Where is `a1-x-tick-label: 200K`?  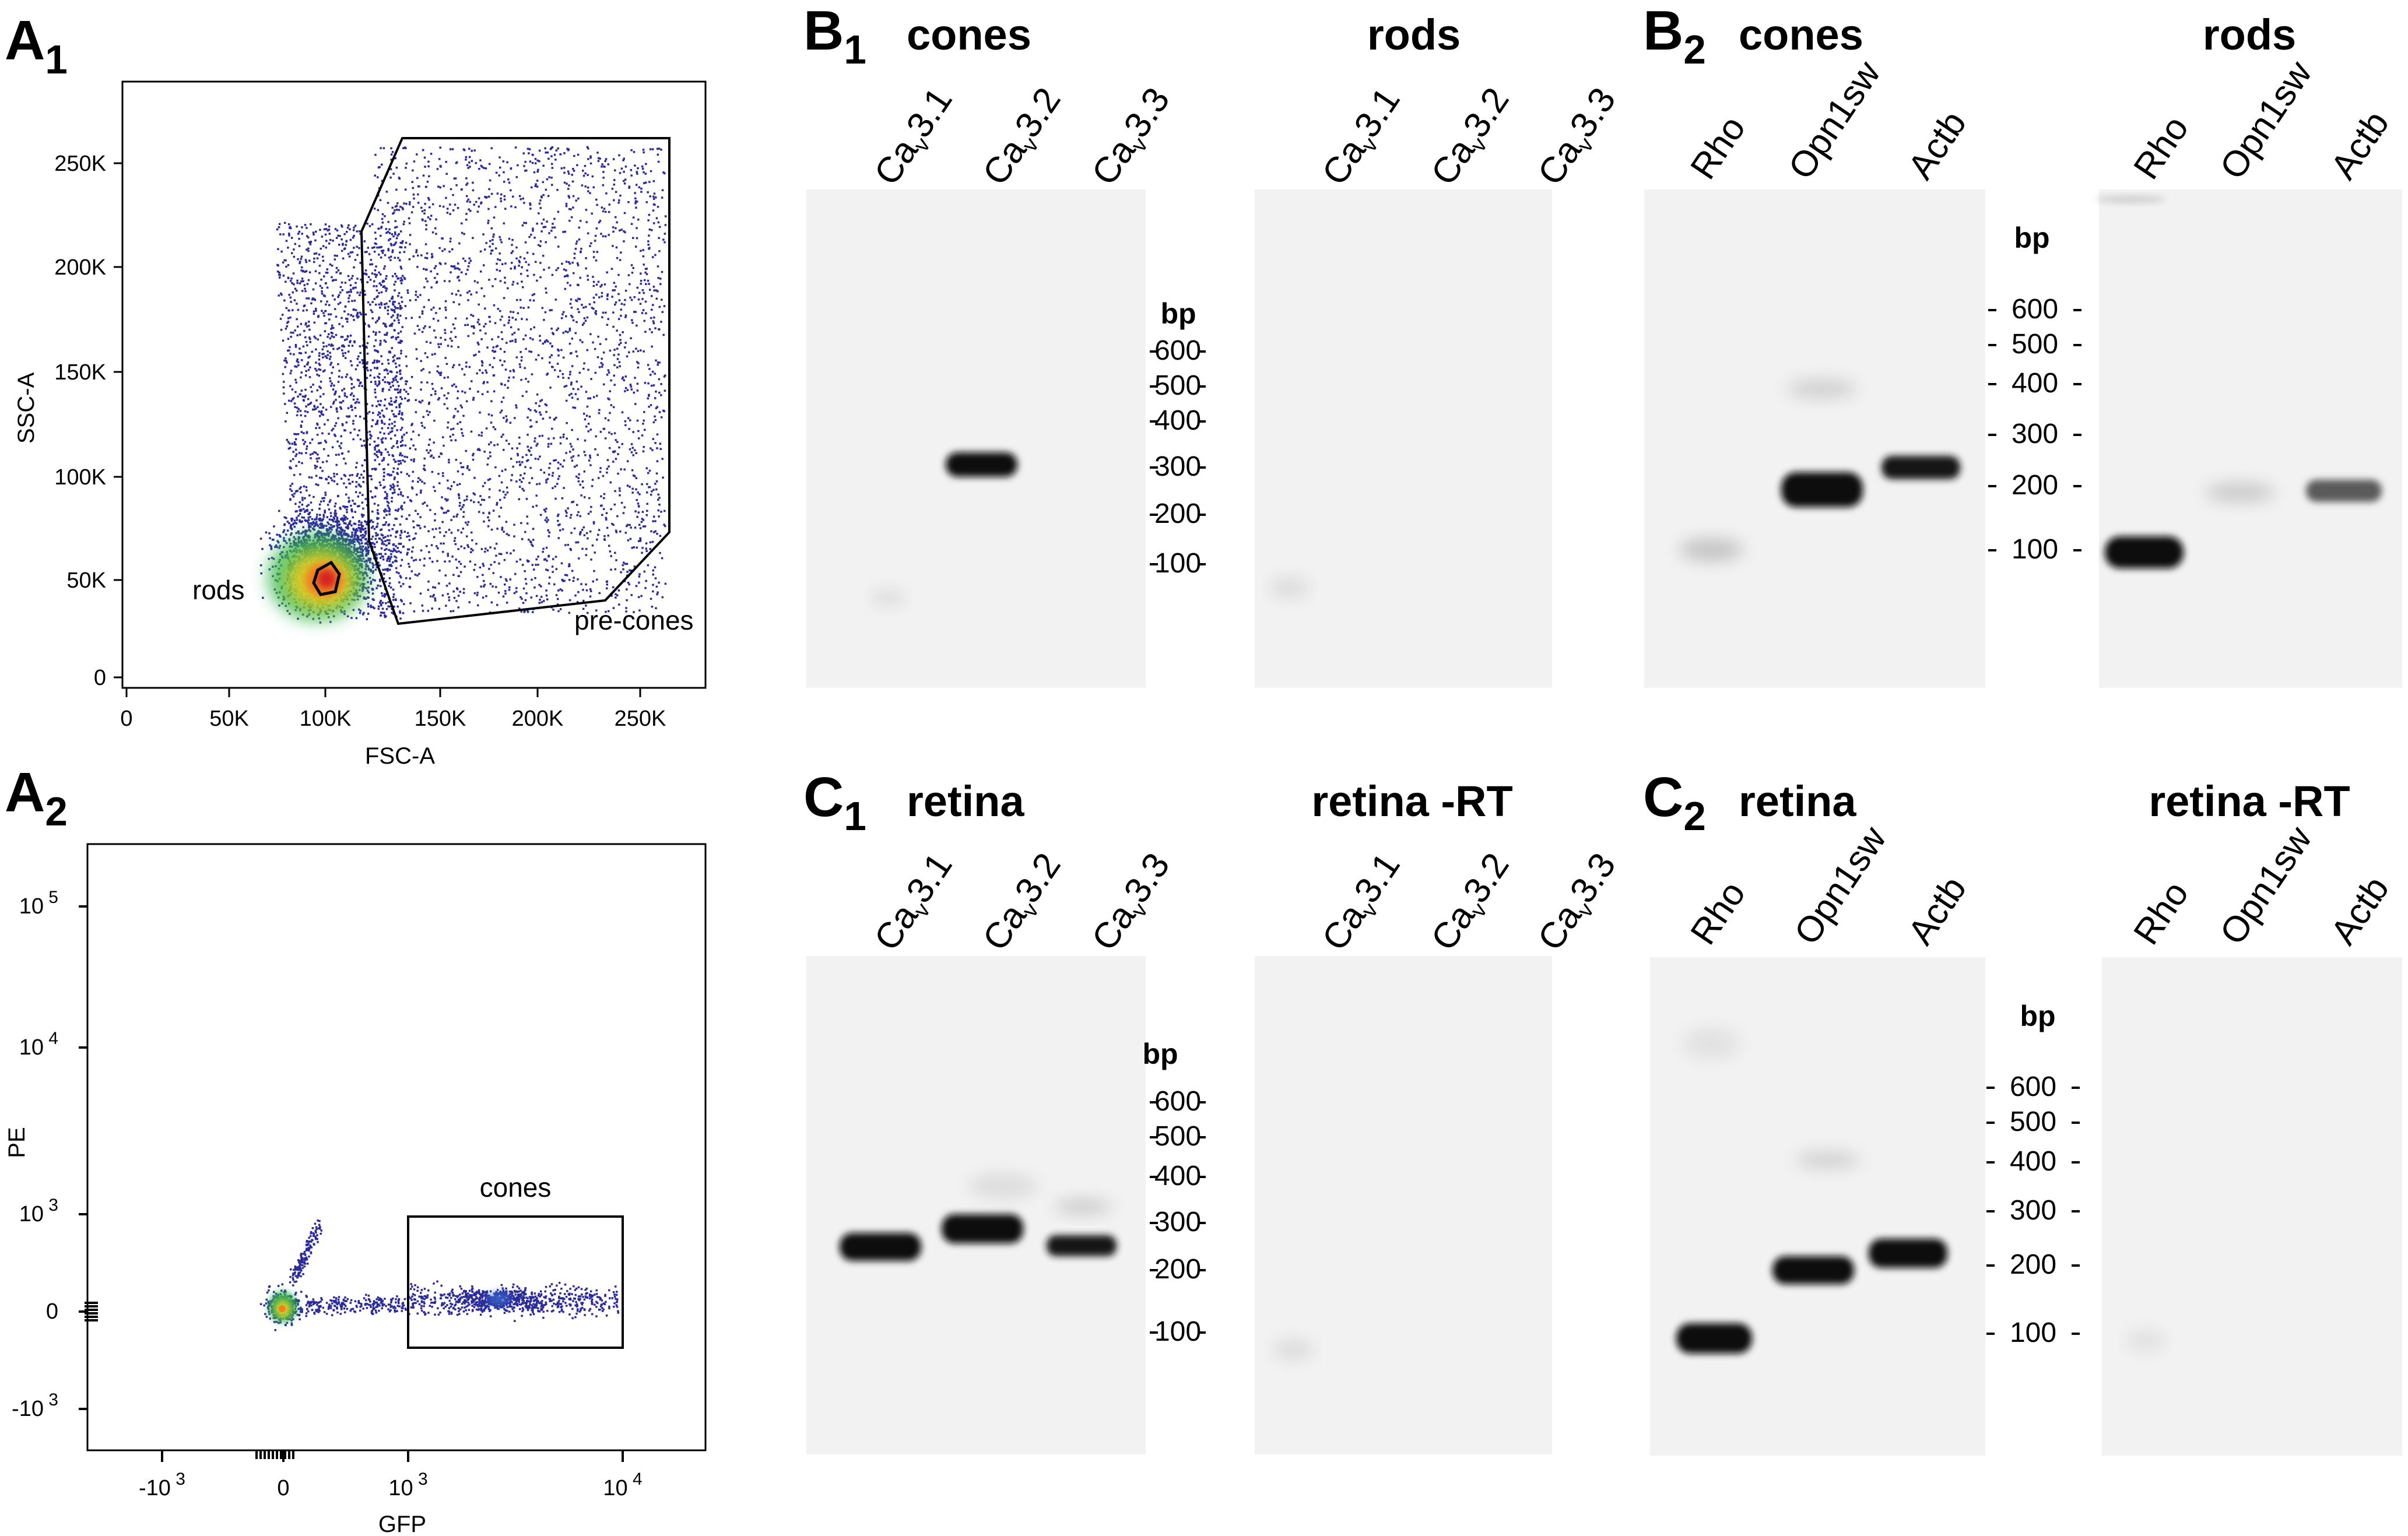 a1-x-tick-label: 200K is located at coordinates (538, 719).